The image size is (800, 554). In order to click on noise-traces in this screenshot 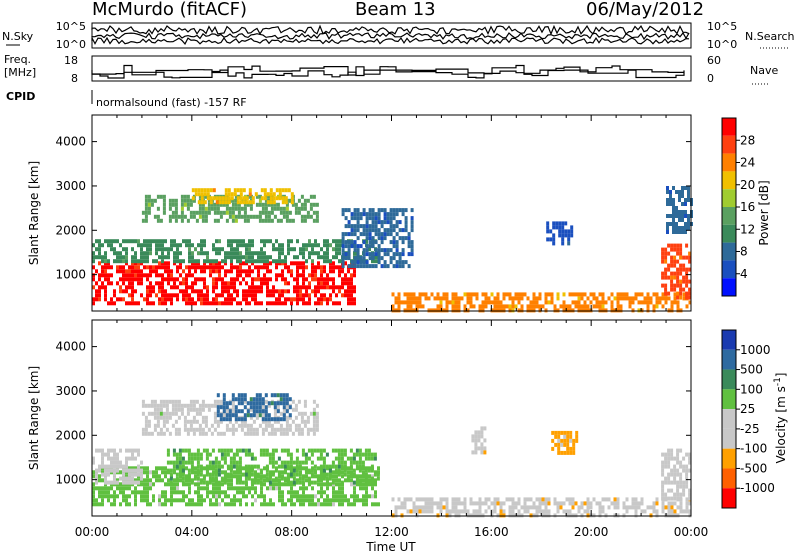, I will do `click(390, 34)`.